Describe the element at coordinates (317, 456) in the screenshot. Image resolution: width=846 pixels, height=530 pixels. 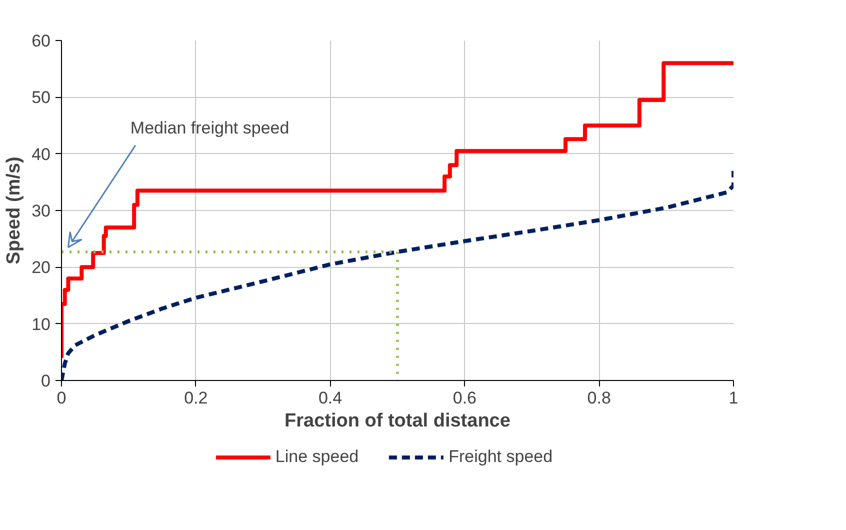
I see `legend-label: Line speed` at that location.